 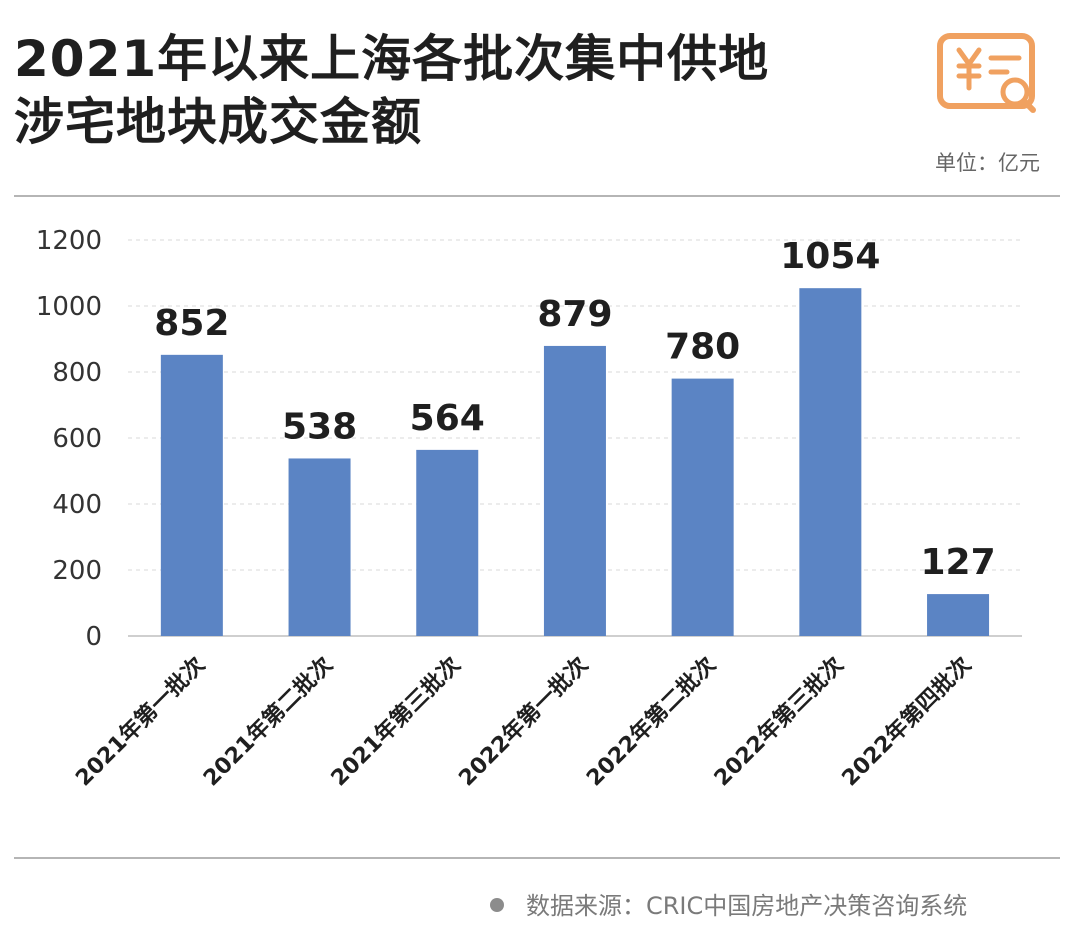 What do you see at coordinates (77, 439) in the screenshot?
I see `y-tick-label: 600` at bounding box center [77, 439].